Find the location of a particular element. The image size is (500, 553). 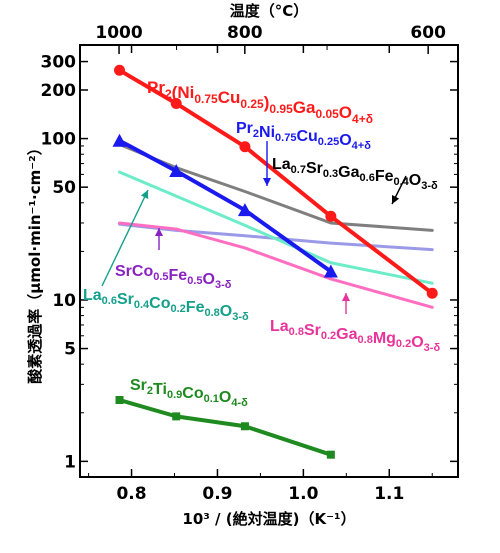

label-text: SrCo is located at coordinates (134, 271).